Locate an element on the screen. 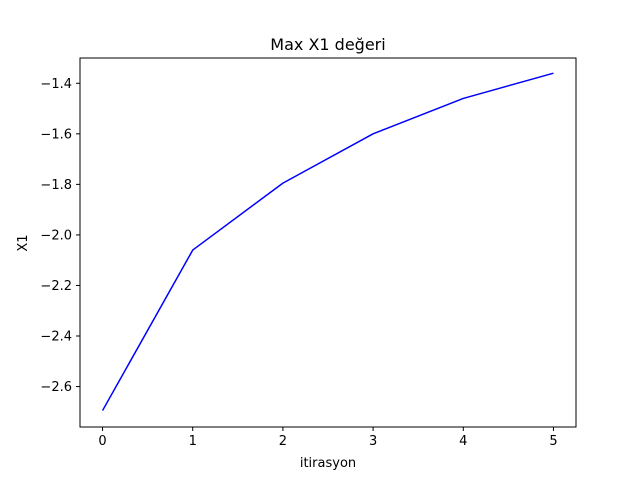 This screenshot has width=640, height=480. y-tick-label: −2.6 is located at coordinates (56, 387).